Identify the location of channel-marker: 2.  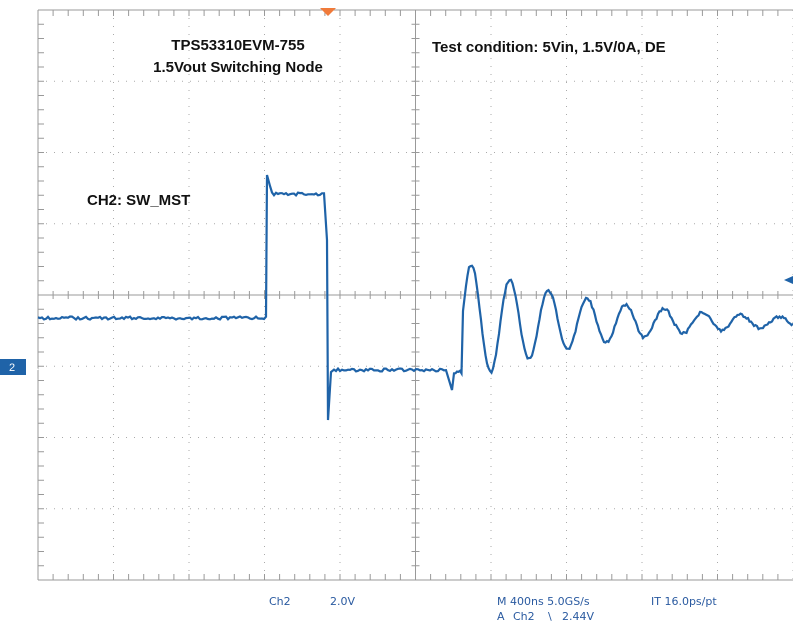
(12, 368).